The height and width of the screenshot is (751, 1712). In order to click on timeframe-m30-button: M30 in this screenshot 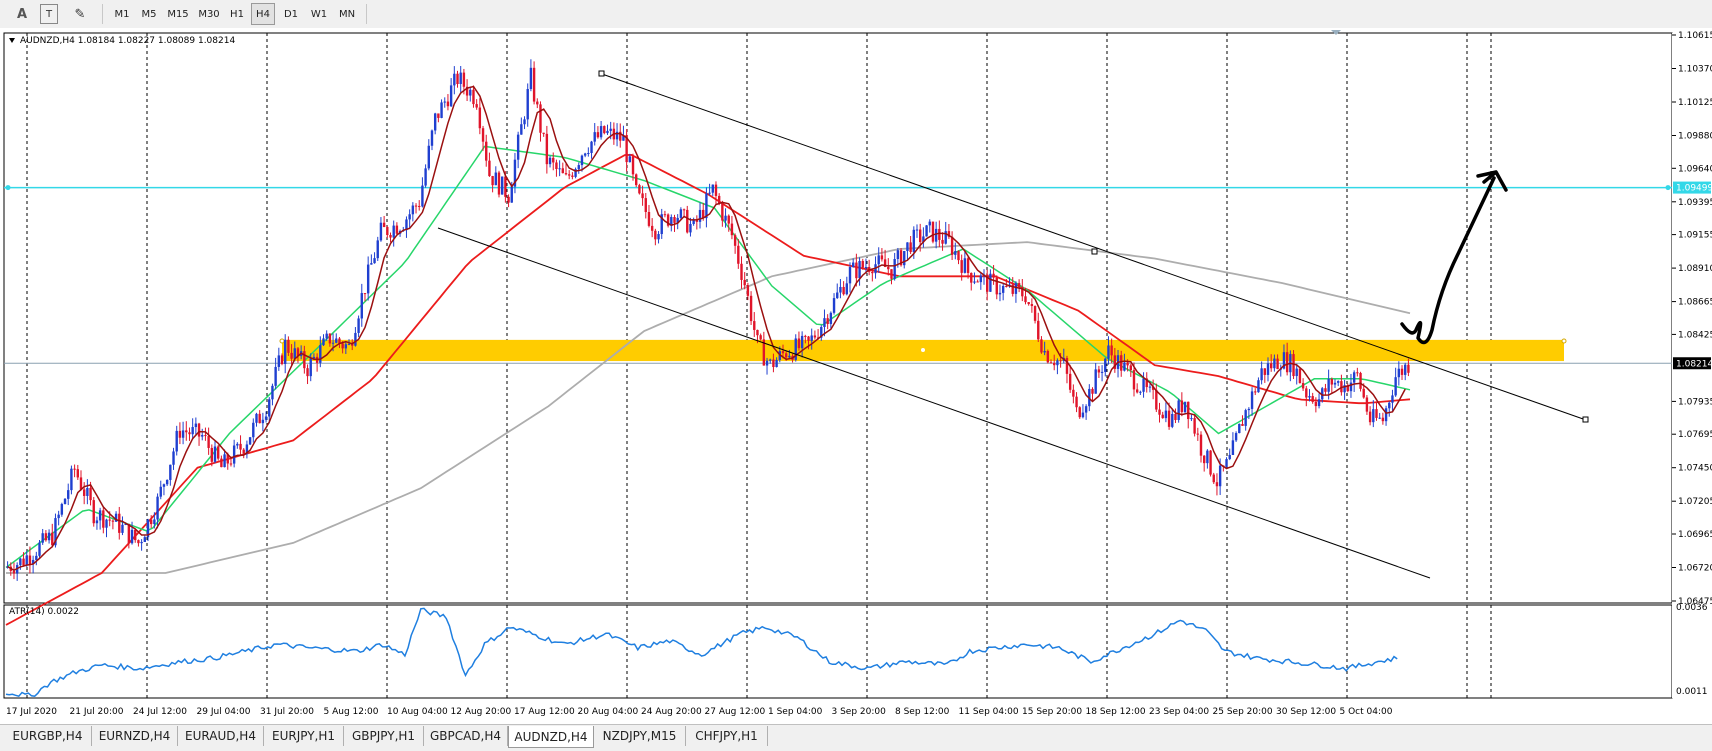, I will do `click(209, 14)`.